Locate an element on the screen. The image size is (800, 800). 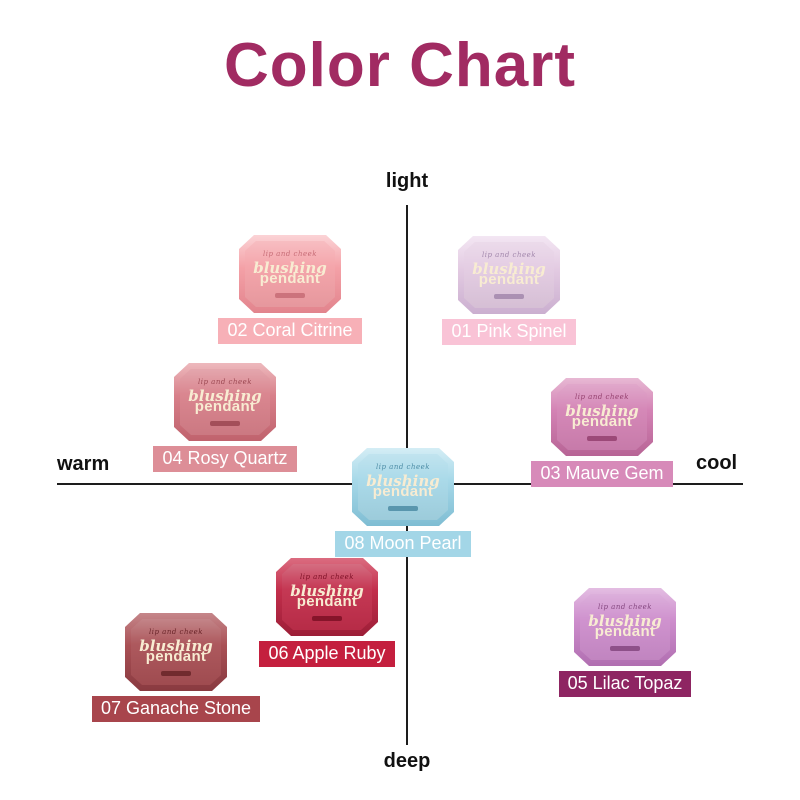
axis-label-cool: cool is located at coordinates (717, 463).